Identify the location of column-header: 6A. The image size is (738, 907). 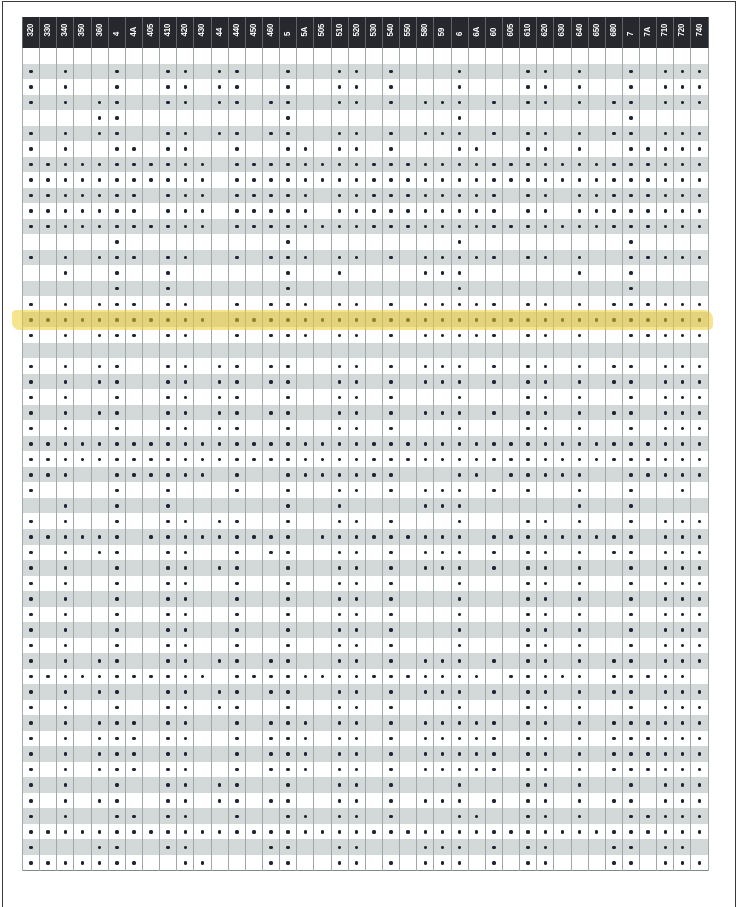
(476, 32).